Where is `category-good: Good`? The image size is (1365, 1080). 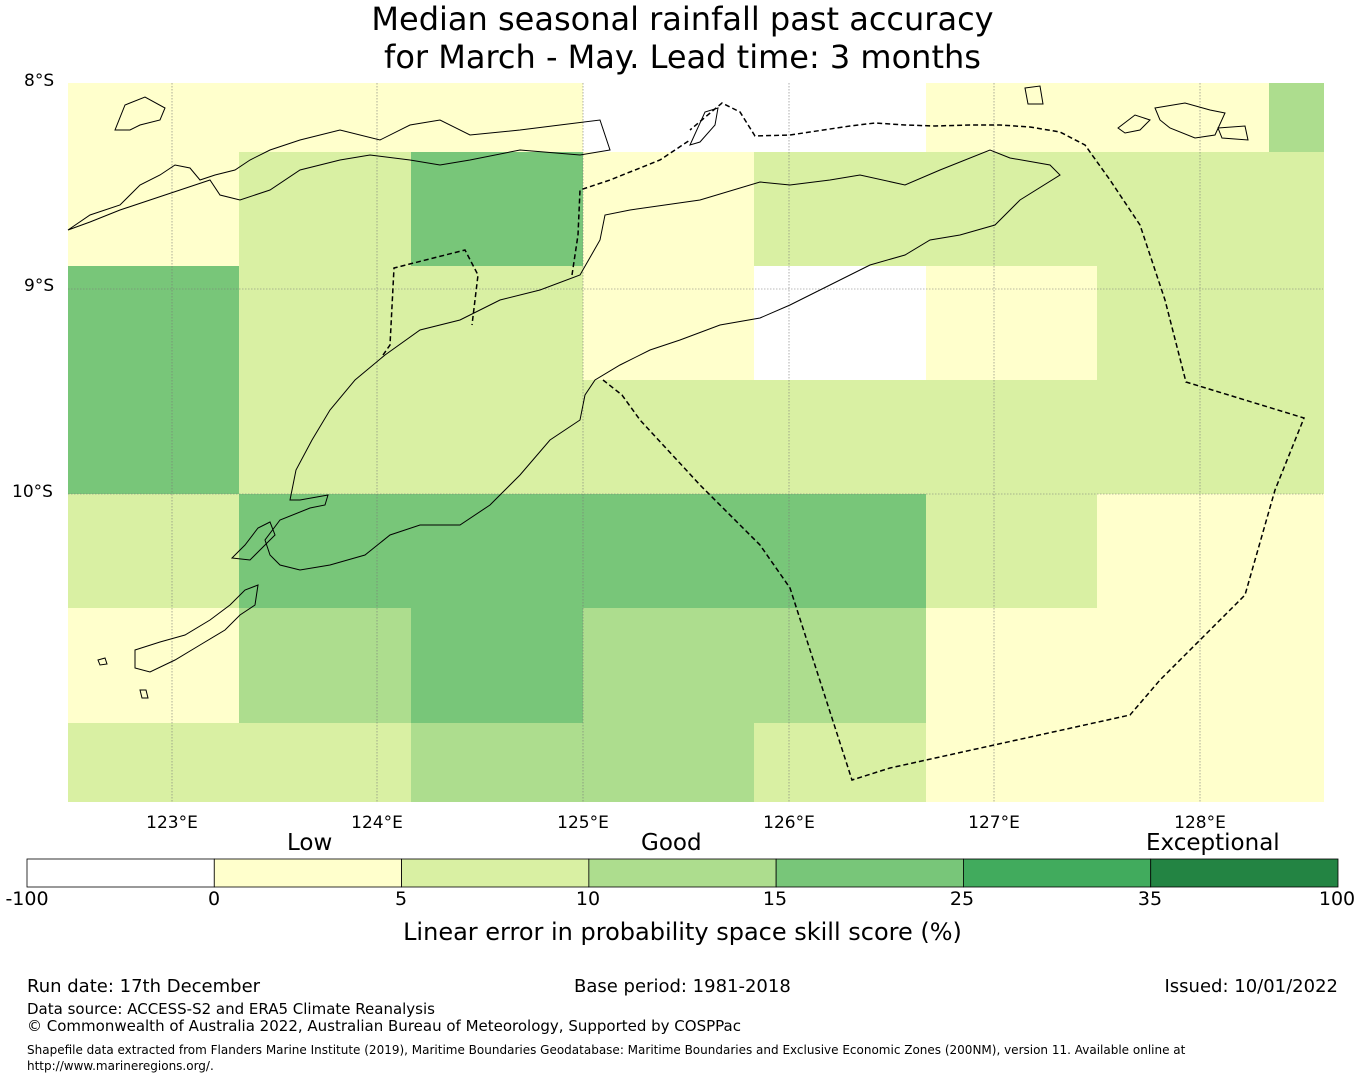
category-good: Good is located at coordinates (671, 843).